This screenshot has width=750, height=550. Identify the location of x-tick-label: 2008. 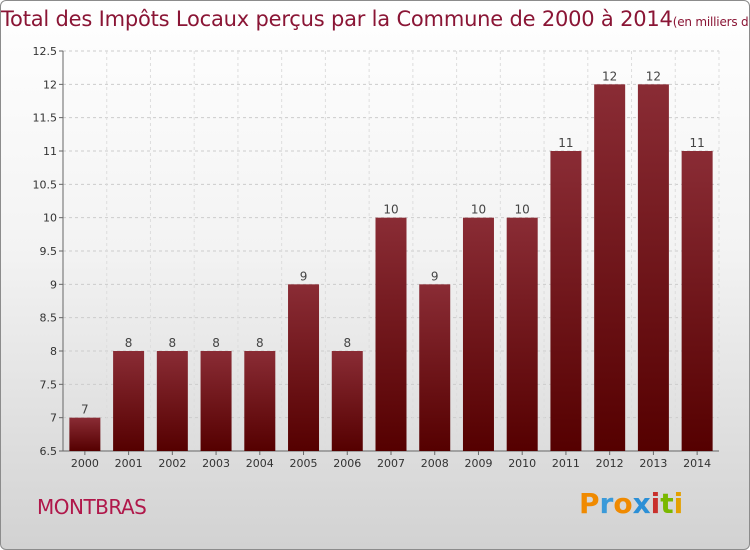
(435, 463).